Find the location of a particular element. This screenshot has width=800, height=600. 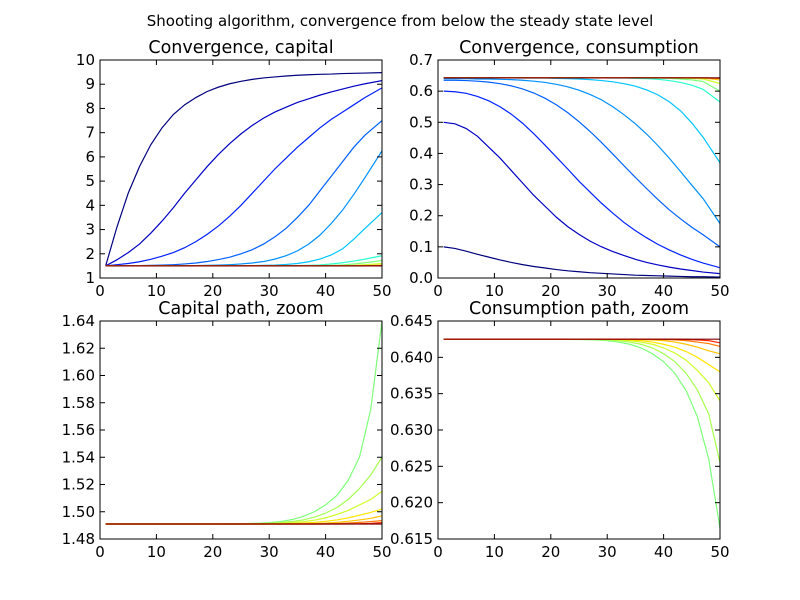

chart-title: Convergence, capital is located at coordinates (240, 48).